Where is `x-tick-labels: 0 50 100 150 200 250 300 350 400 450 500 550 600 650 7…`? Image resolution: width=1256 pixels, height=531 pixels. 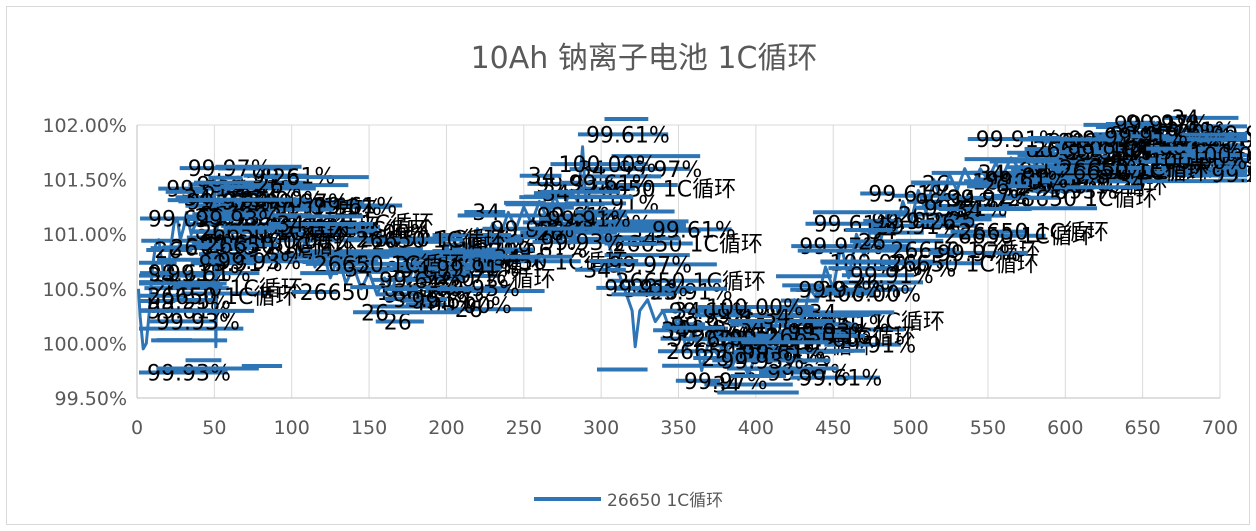 x-tick-labels: 0 50 100 150 200 250 300 350 400 450 500 550 600 650 7… is located at coordinates (684, 428).